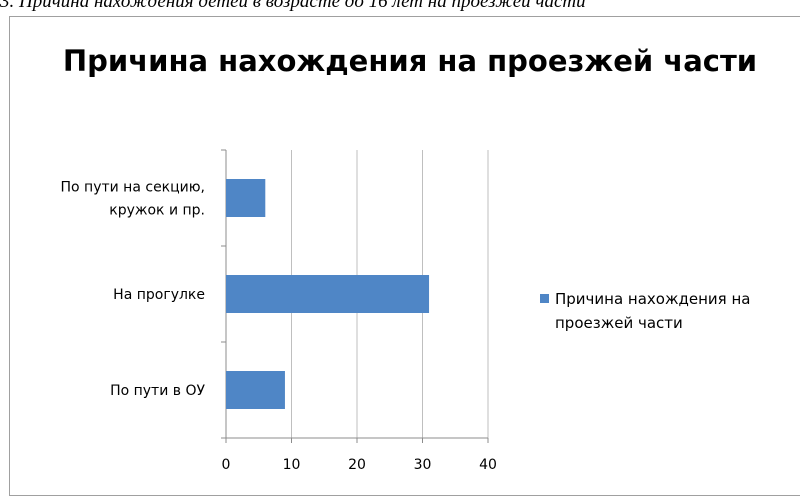  Describe the element at coordinates (544, 298) in the screenshot. I see `legend-swatch` at that location.